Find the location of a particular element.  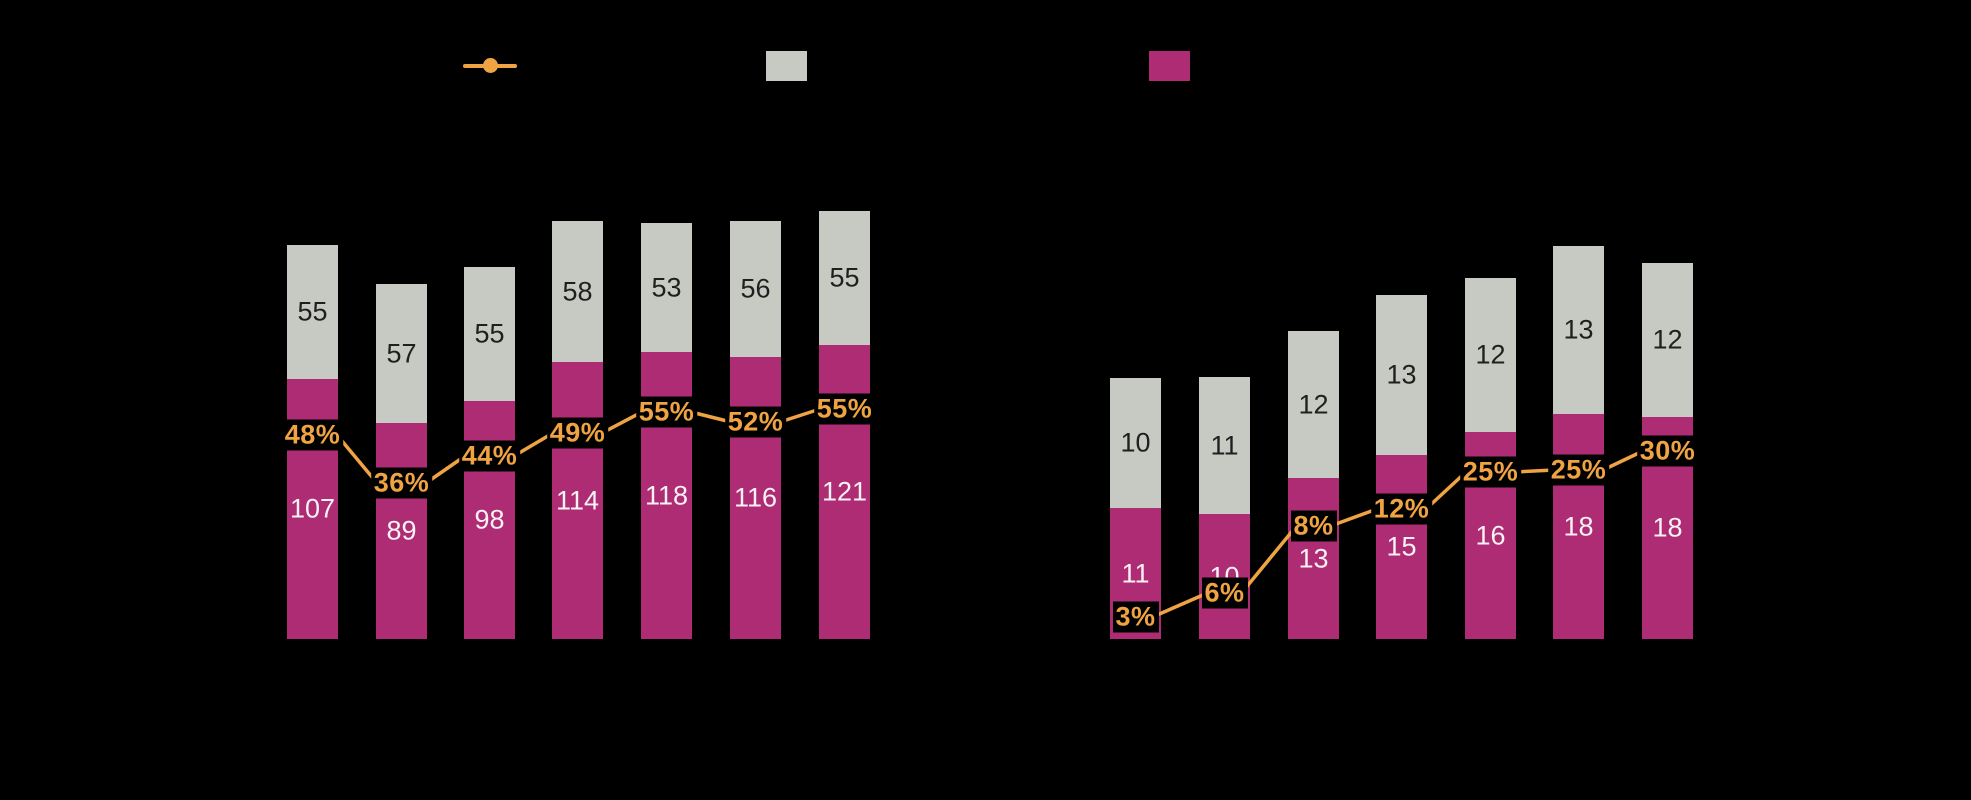

bar-value-label-magenta: 114 is located at coordinates (577, 500).